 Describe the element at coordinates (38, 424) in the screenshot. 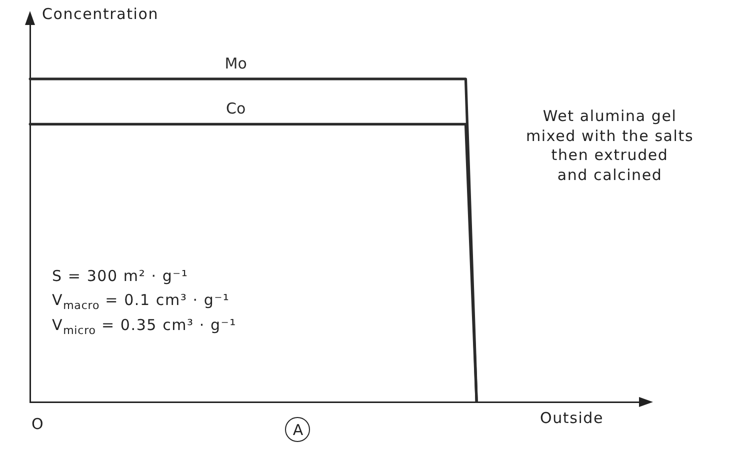

I see `text: O` at that location.